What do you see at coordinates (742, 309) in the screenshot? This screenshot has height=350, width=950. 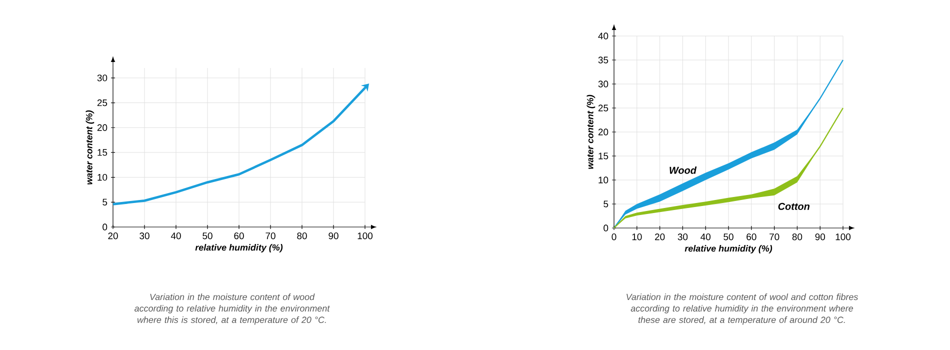 I see `text: Variation in the moisture content of wool and cotton fibres according to relative humidity in the environment where these are stored, at a temperature of around 20 °C.` at bounding box center [742, 309].